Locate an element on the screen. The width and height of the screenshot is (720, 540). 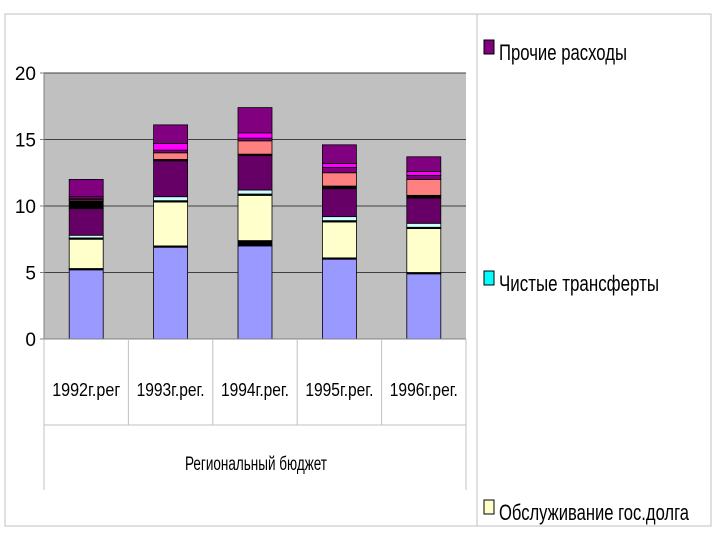
y-tick-label: 0 is located at coordinates (30, 340).